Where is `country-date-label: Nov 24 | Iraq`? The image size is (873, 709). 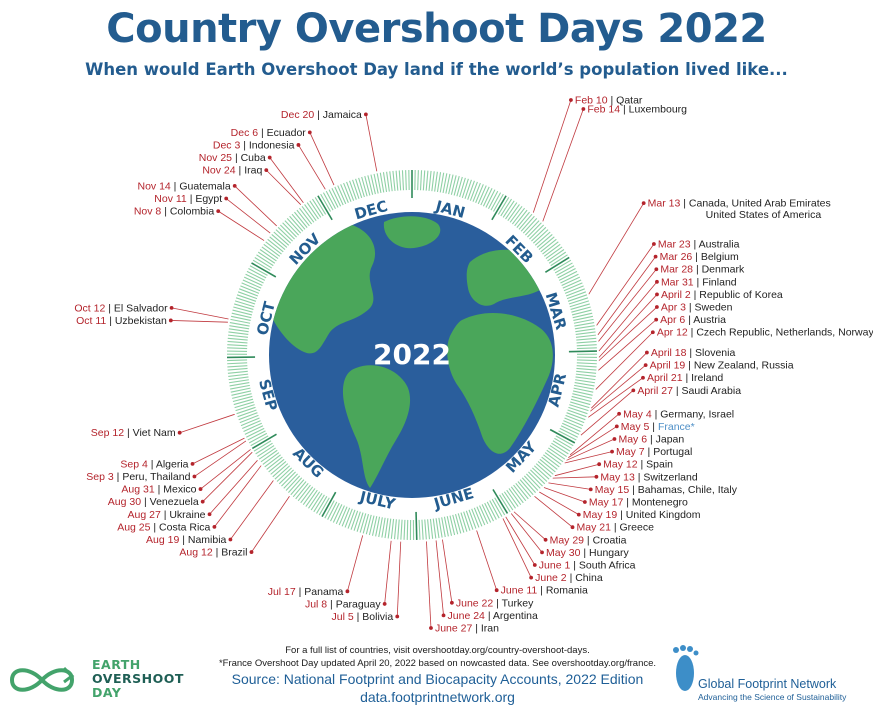 country-date-label: Nov 24 | Iraq is located at coordinates (232, 171).